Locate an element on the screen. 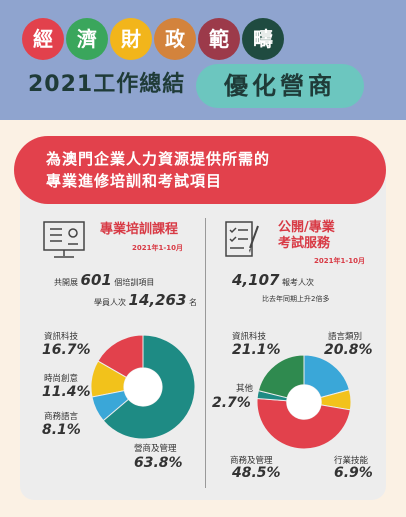 This screenshot has width=406, height=517. theme-pill: 優化營商 is located at coordinates (280, 86).